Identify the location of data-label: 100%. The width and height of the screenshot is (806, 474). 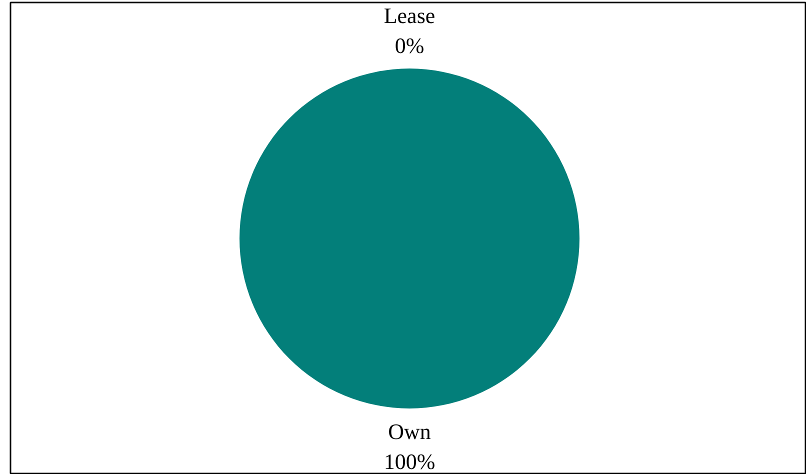
(410, 461).